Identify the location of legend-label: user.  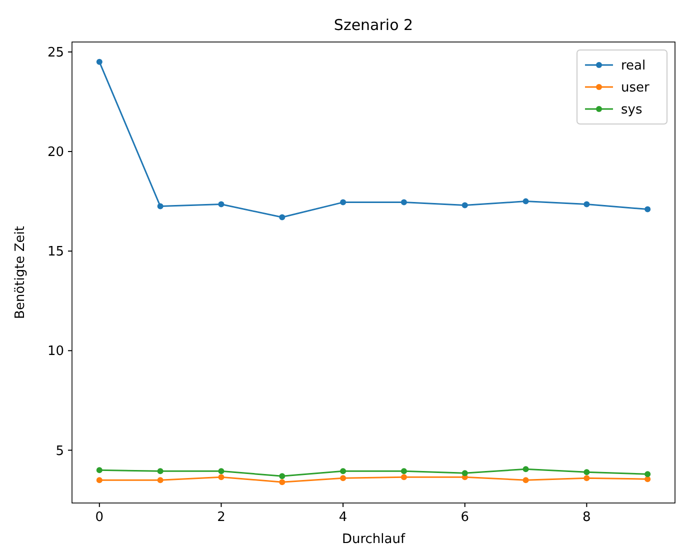
(635, 88).